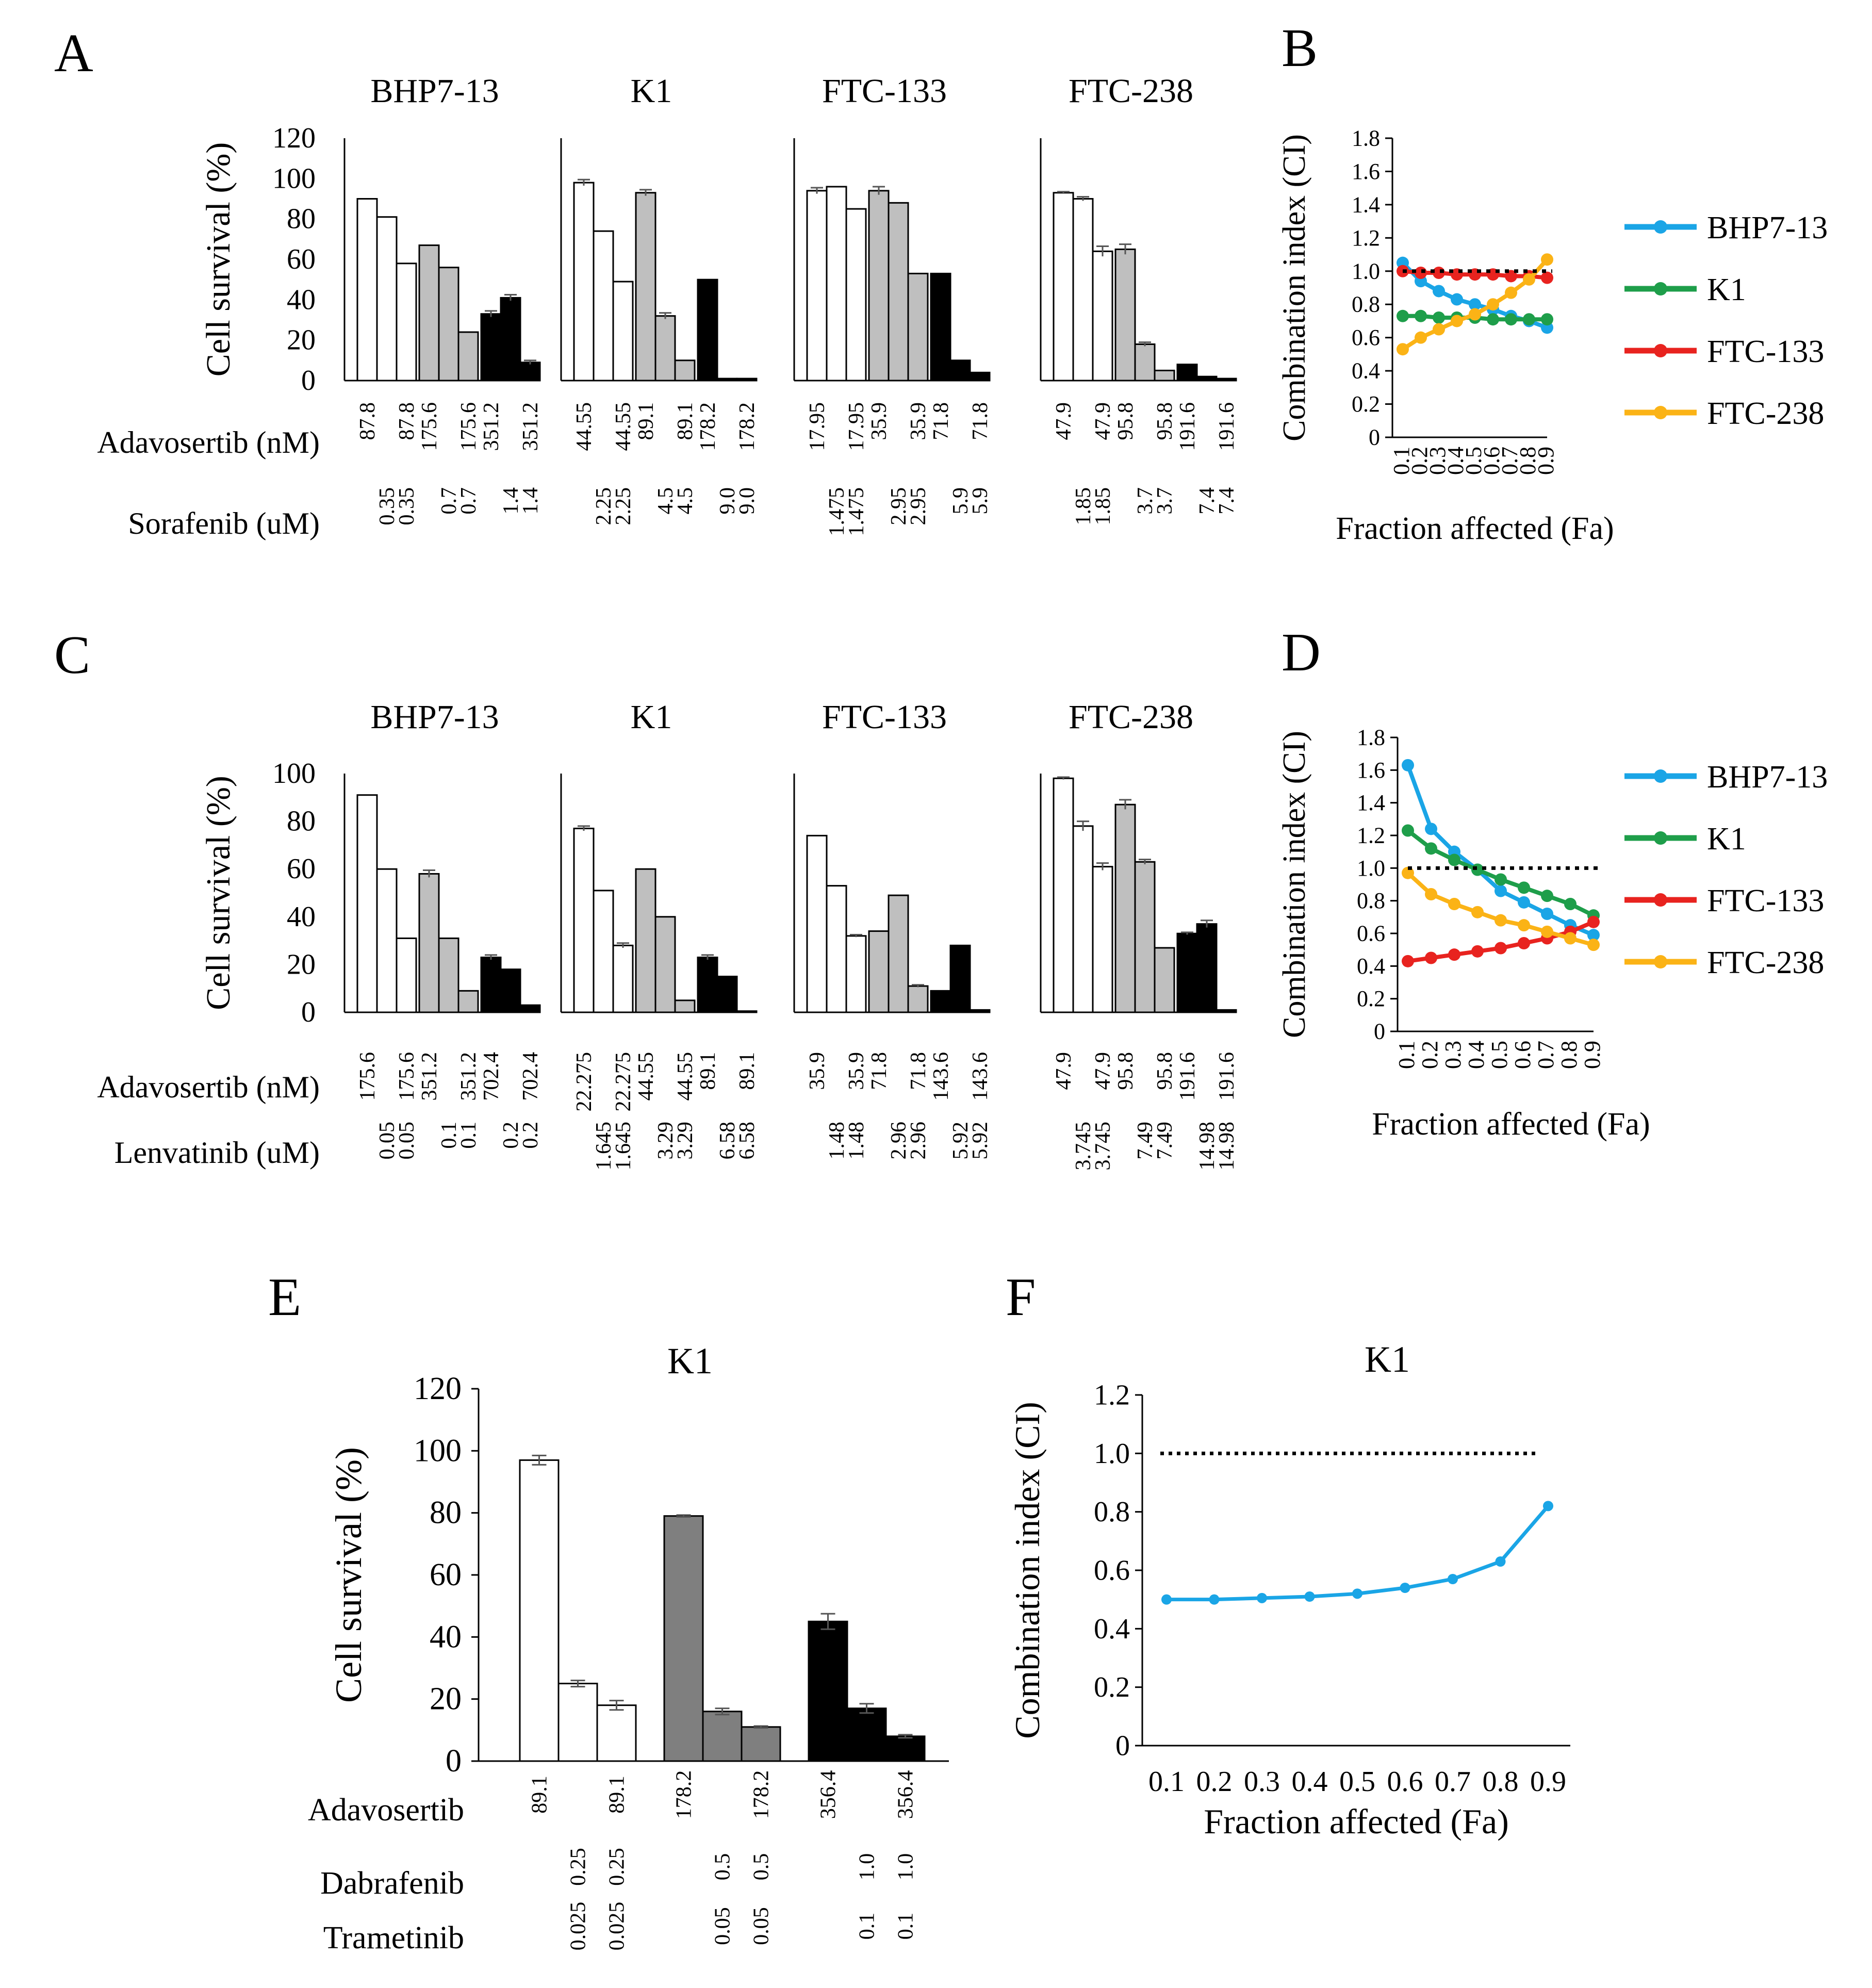 The height and width of the screenshot is (1988, 1872). Describe the element at coordinates (540, 1795) in the screenshot. I see `dose-label: 89.1` at that location.